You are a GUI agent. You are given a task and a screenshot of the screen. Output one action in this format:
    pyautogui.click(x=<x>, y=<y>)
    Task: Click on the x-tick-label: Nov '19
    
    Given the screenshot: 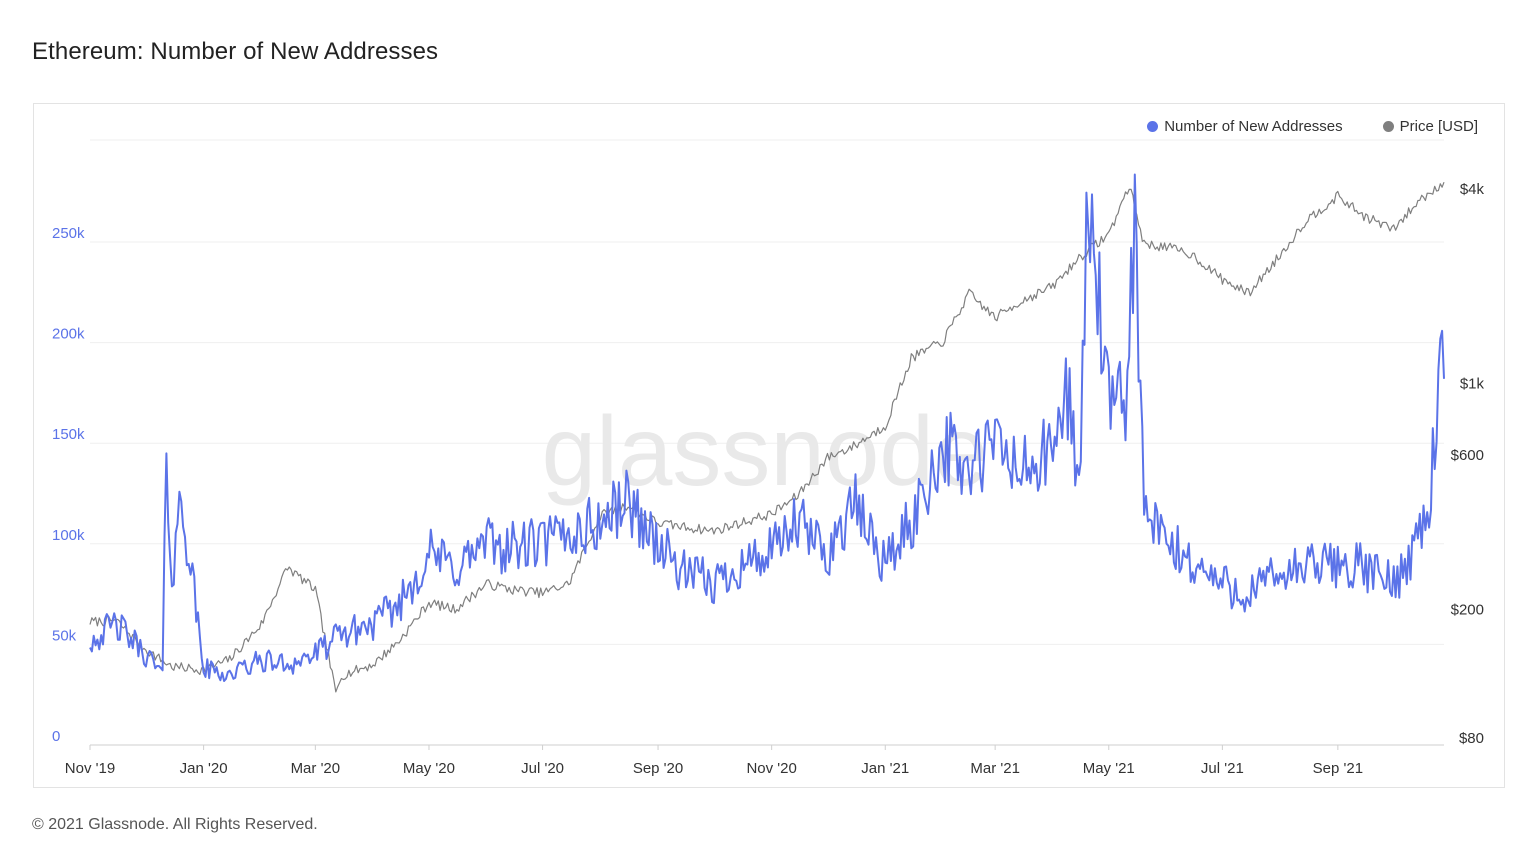 What is the action you would take?
    pyautogui.click(x=90, y=768)
    